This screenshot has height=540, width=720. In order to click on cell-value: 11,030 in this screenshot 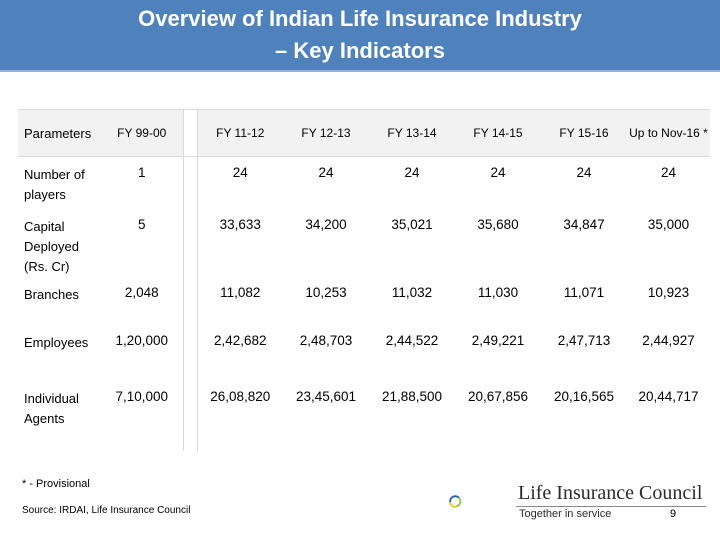, I will do `click(498, 292)`.